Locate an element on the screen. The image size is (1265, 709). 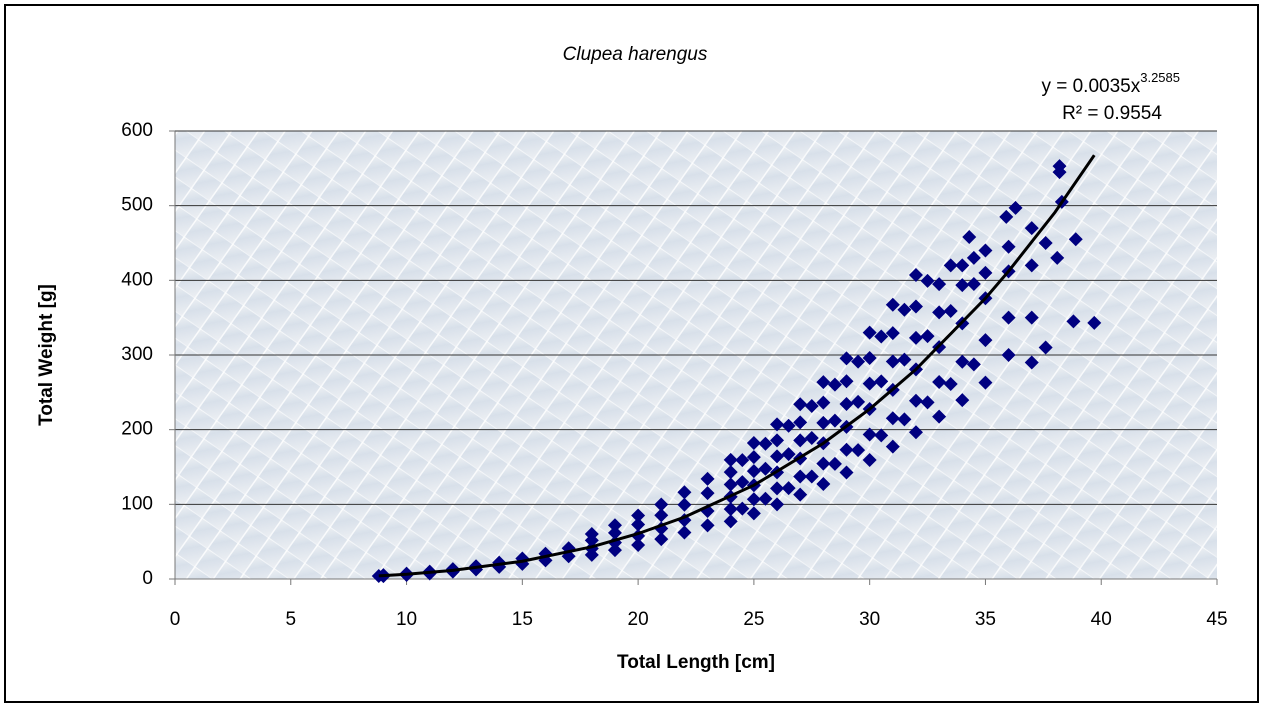
x-tick-label: 5 is located at coordinates (290, 619).